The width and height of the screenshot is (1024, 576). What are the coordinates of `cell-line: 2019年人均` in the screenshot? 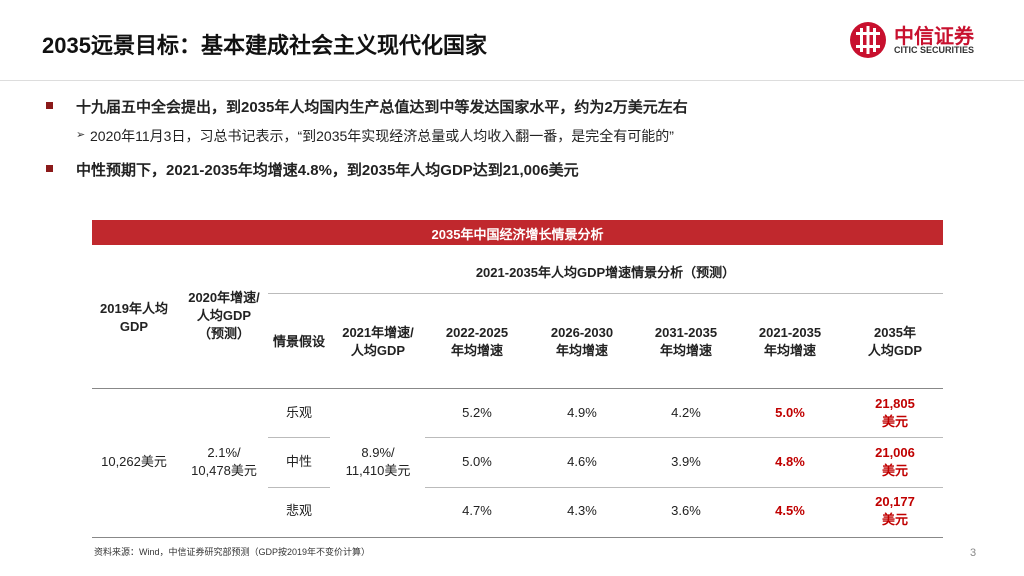 It's located at (134, 308).